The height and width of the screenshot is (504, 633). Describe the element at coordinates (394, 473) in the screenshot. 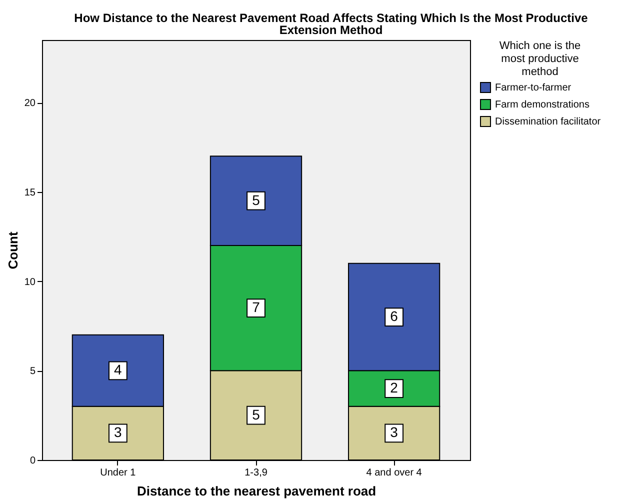

I see `x-tick-label: 4 and over 4` at that location.